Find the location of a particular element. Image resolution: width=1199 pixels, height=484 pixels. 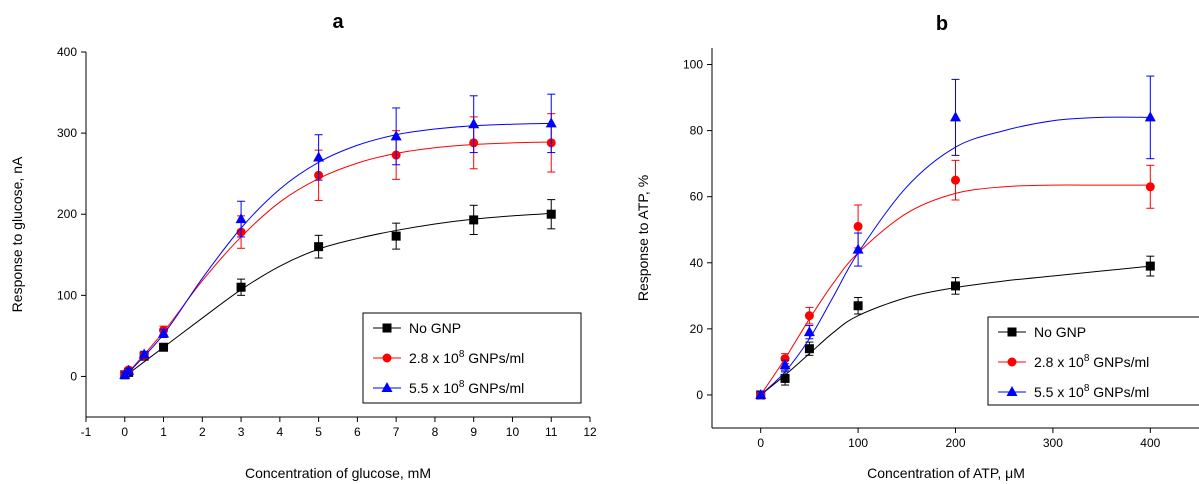

y-tick-label: 60 is located at coordinates (697, 197).